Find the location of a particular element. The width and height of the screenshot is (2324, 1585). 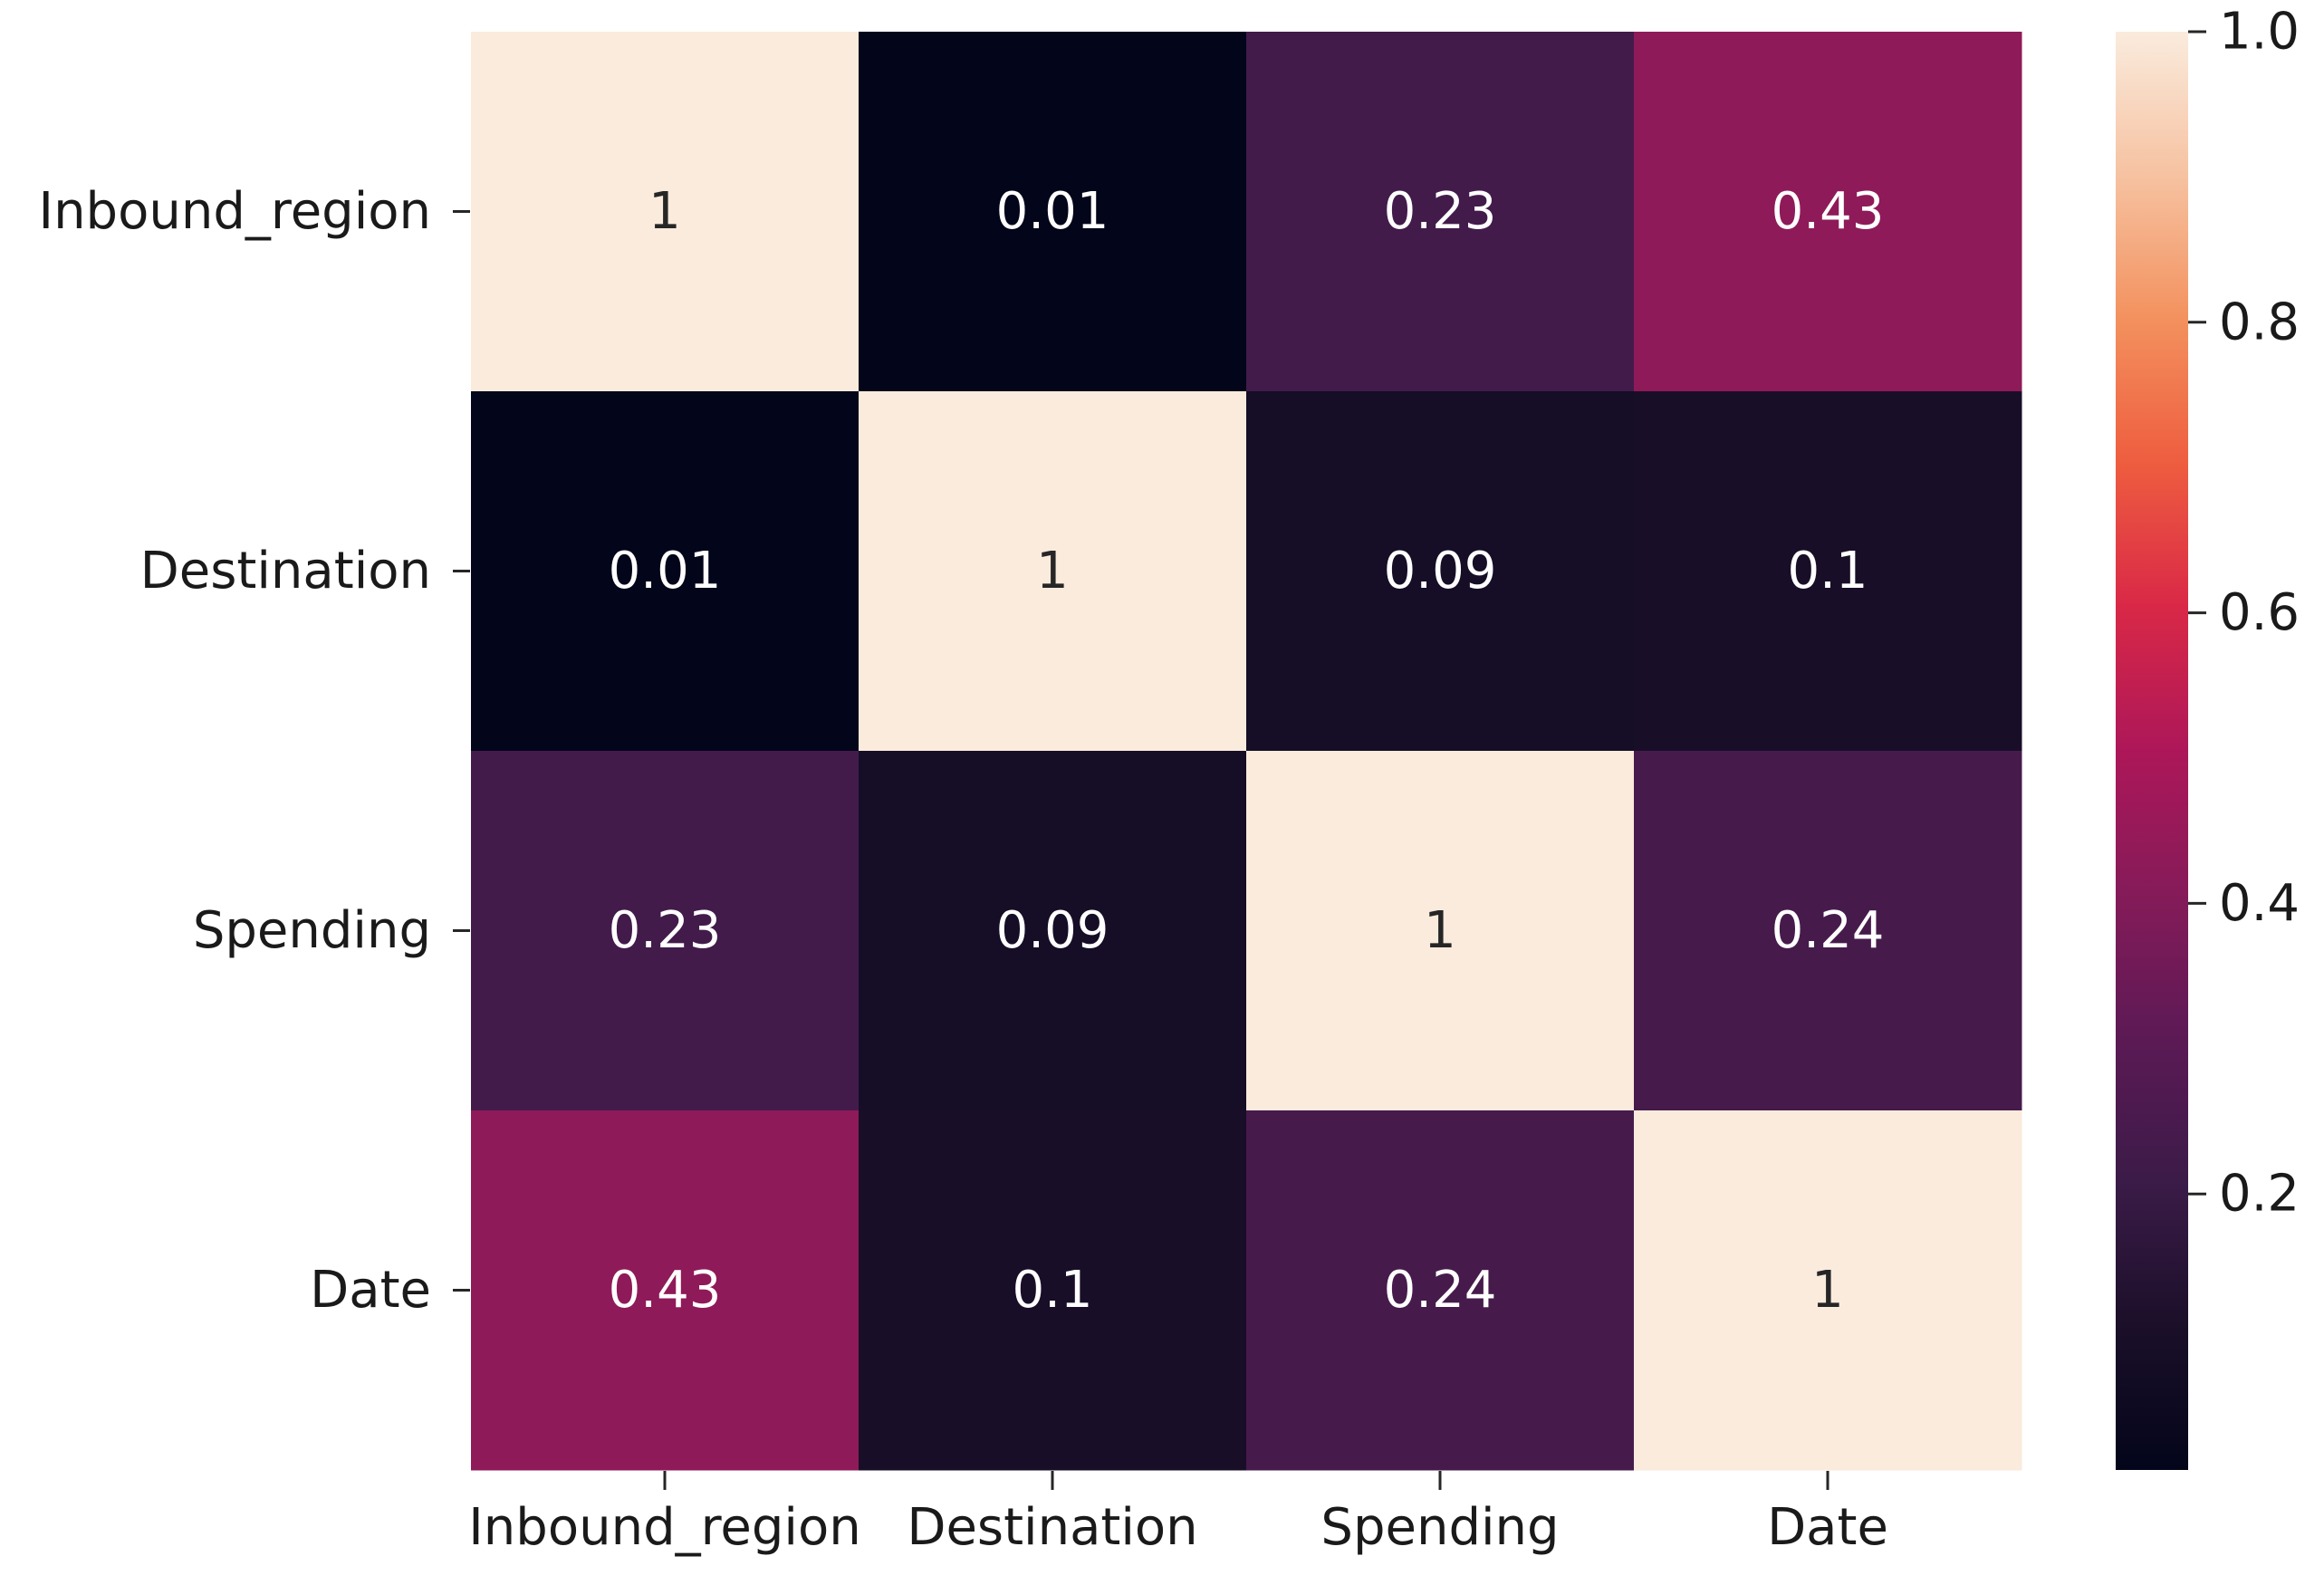

y-tick-label: Spending is located at coordinates (312, 930).